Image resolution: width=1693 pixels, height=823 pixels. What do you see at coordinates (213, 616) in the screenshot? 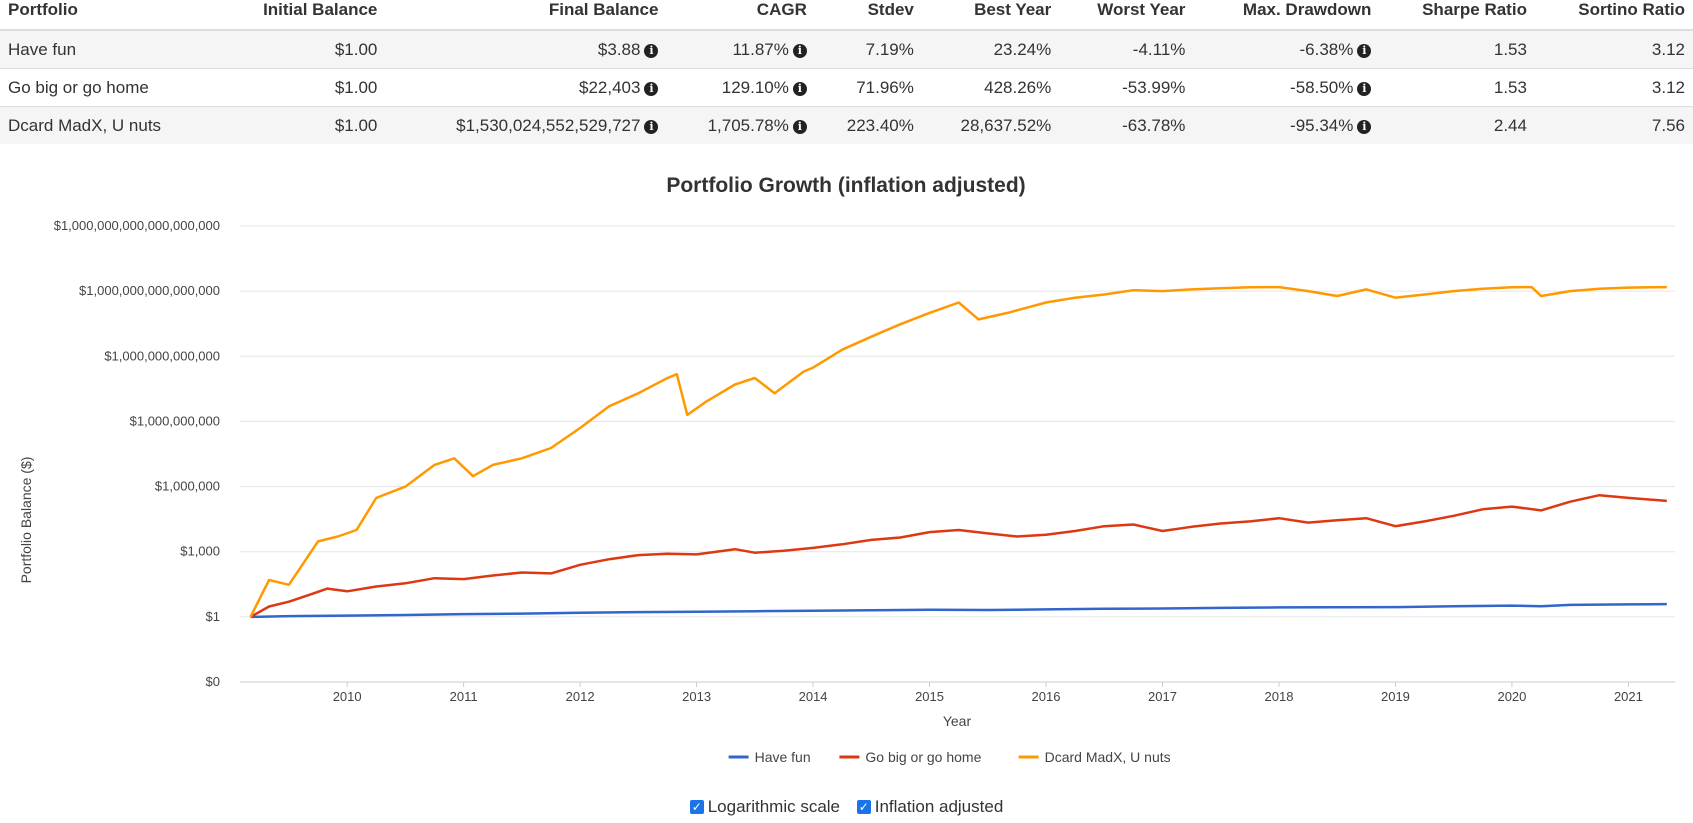
I see `y-tick-label: $1` at bounding box center [213, 616].